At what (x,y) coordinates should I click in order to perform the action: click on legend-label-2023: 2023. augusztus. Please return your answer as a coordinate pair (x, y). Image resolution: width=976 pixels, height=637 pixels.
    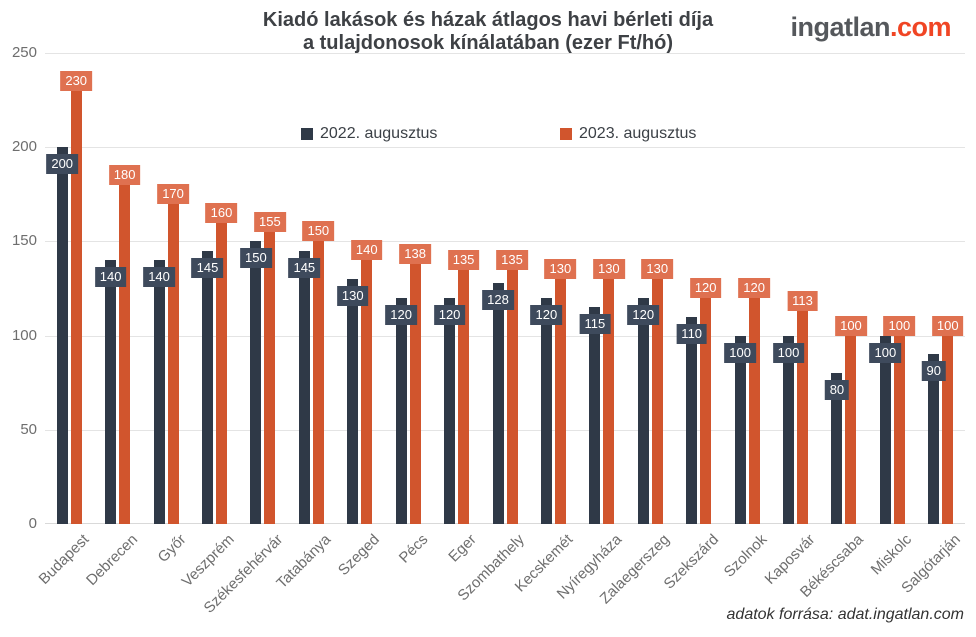
    Looking at the image, I should click on (638, 133).